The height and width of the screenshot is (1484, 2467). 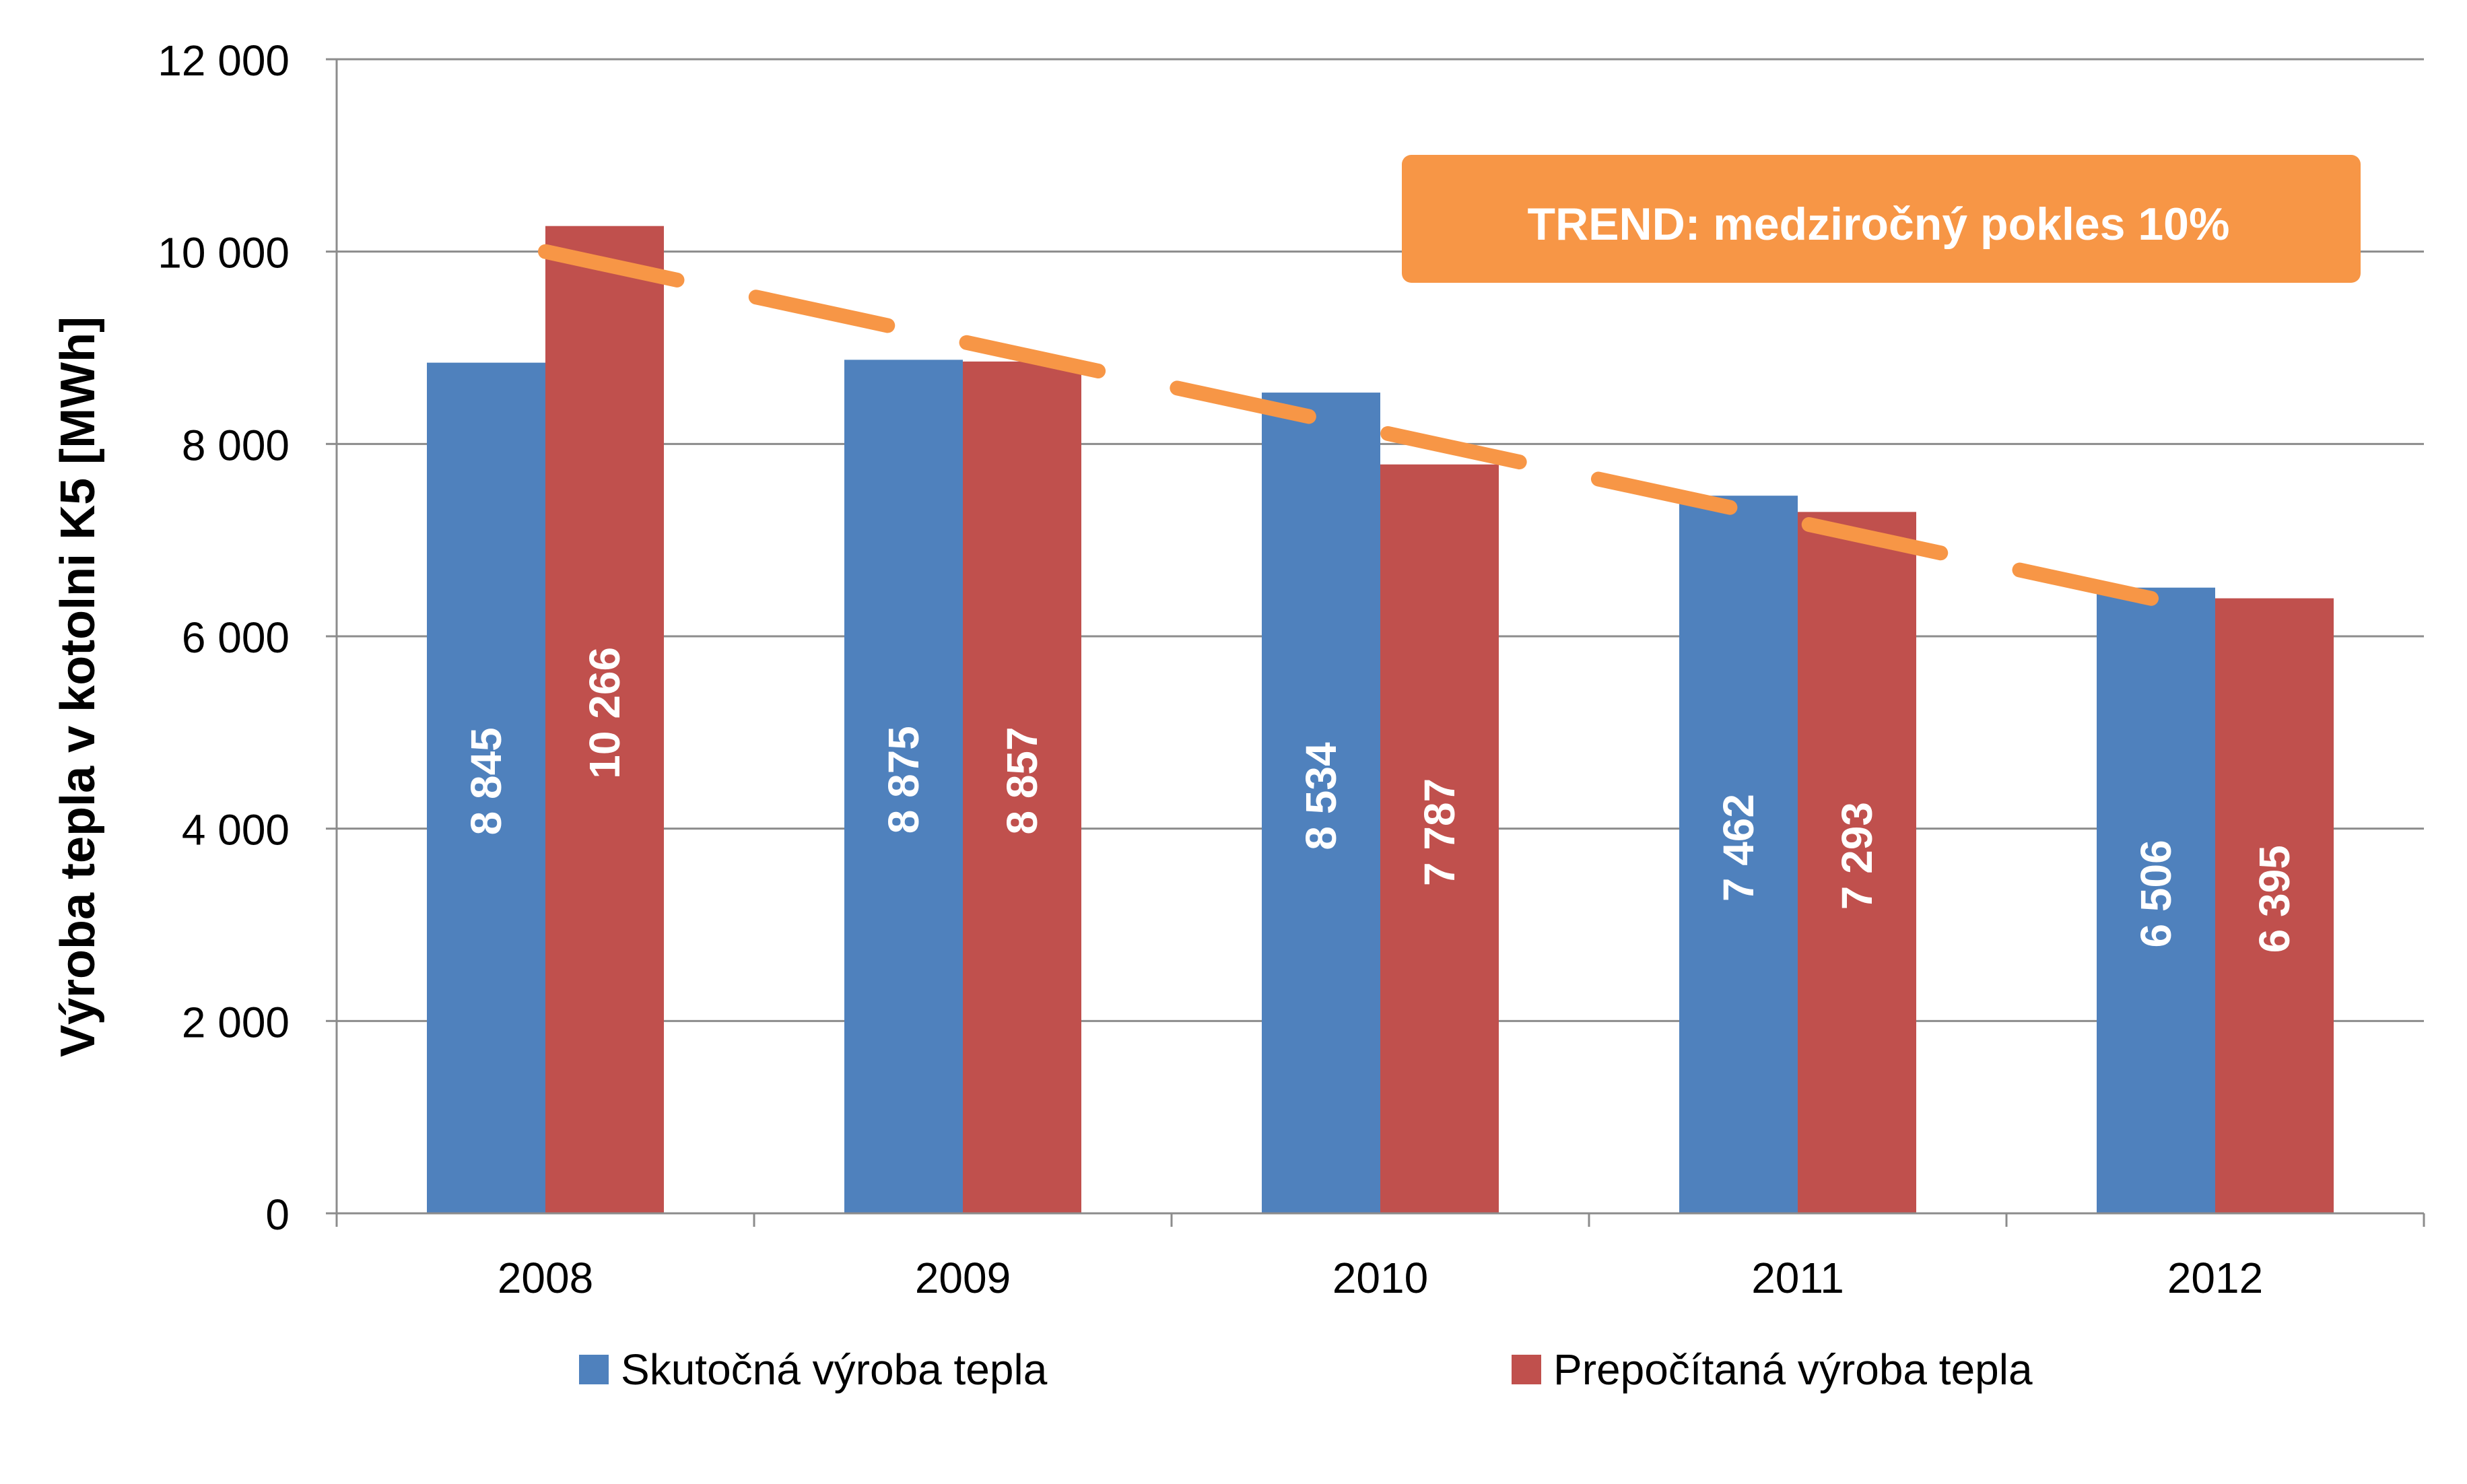 What do you see at coordinates (277, 1214) in the screenshot?
I see `y-tick-label: 0` at bounding box center [277, 1214].